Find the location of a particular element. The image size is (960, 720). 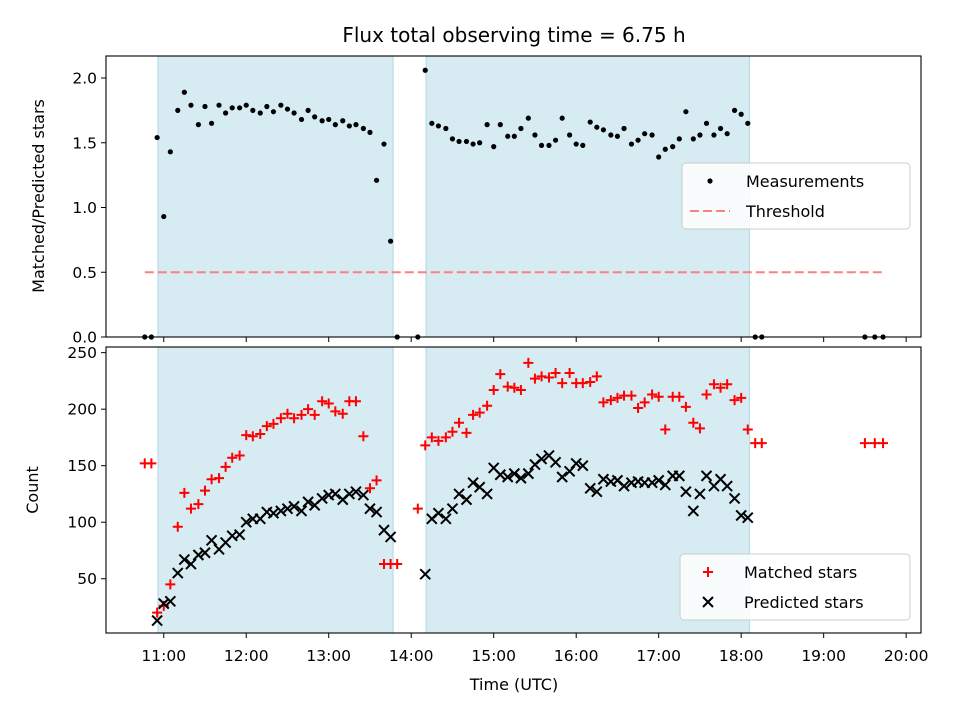

y-tick-label: 0.0 is located at coordinates (84, 338).